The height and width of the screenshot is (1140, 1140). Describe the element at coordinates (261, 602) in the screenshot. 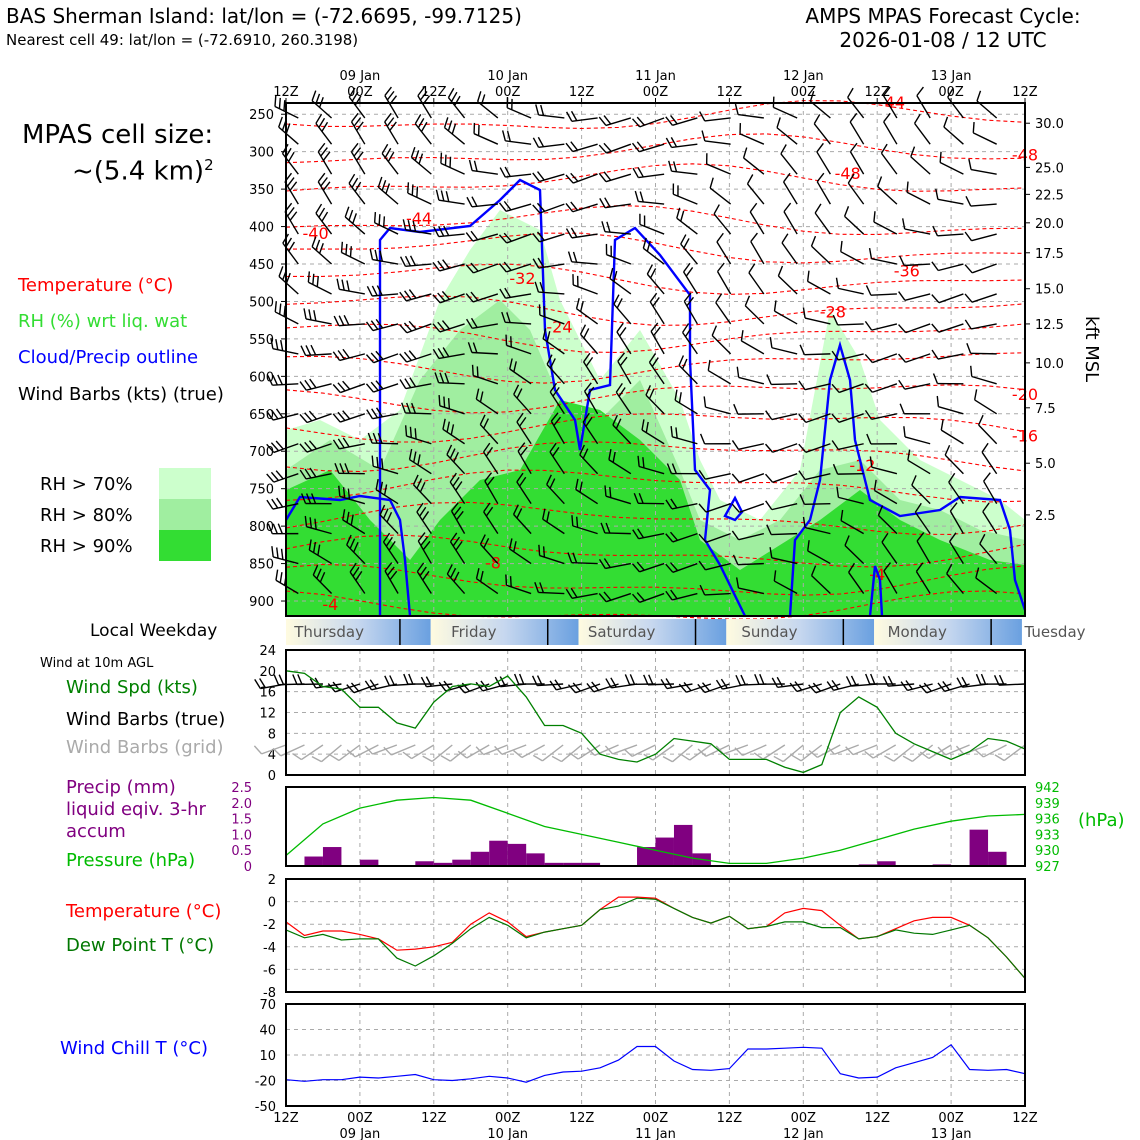

I see `pressure-tick-label: 900` at that location.